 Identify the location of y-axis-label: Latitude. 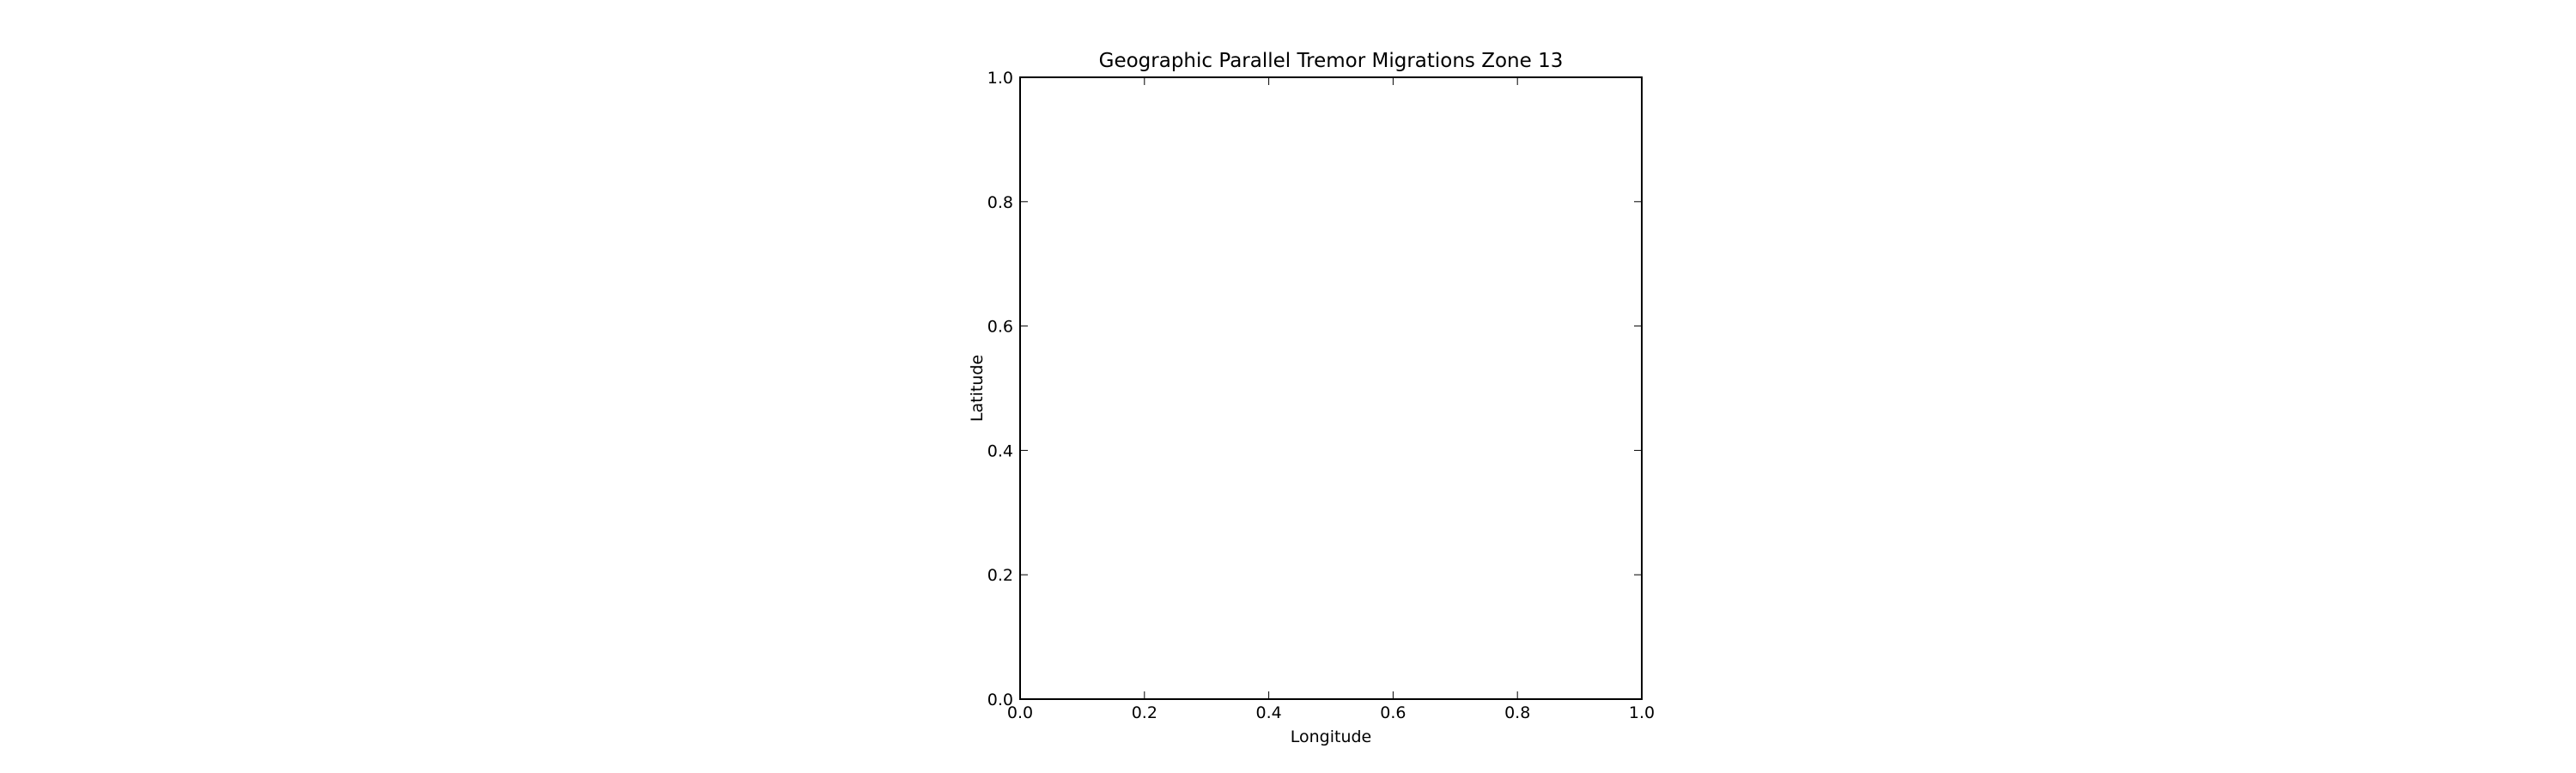
(977, 388).